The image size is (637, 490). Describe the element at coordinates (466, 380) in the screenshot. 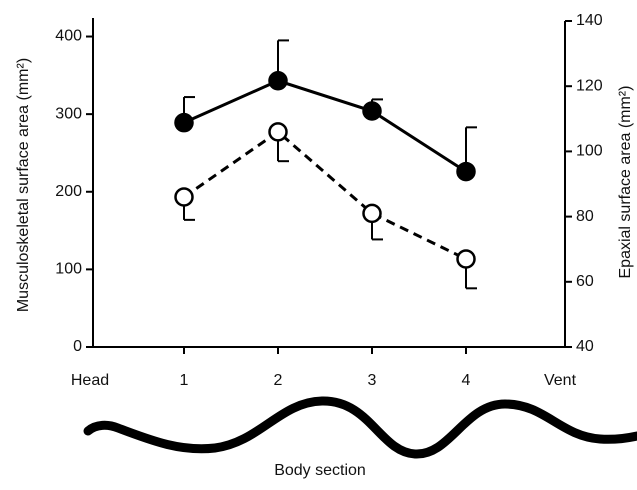

I see `x-tick-label: 4` at that location.